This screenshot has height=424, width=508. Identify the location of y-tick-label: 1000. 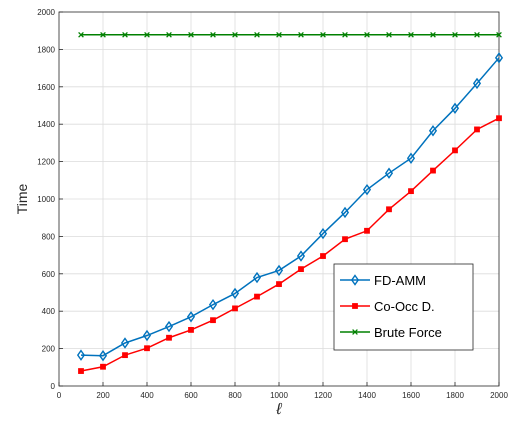
(46, 199).